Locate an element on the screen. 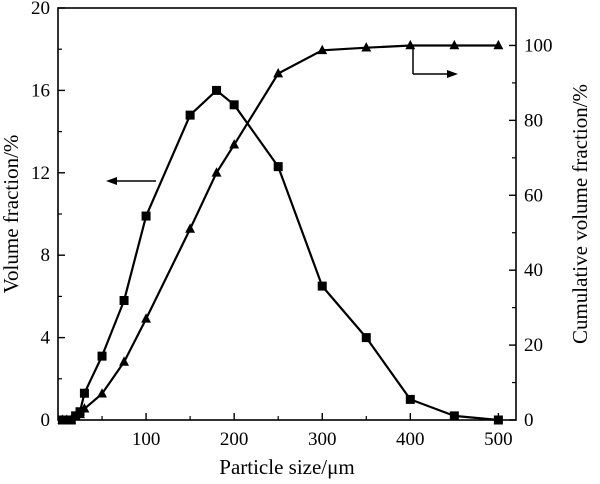 This screenshot has height=484, width=600. y-tick-label-0: 0 is located at coordinates (46, 420).